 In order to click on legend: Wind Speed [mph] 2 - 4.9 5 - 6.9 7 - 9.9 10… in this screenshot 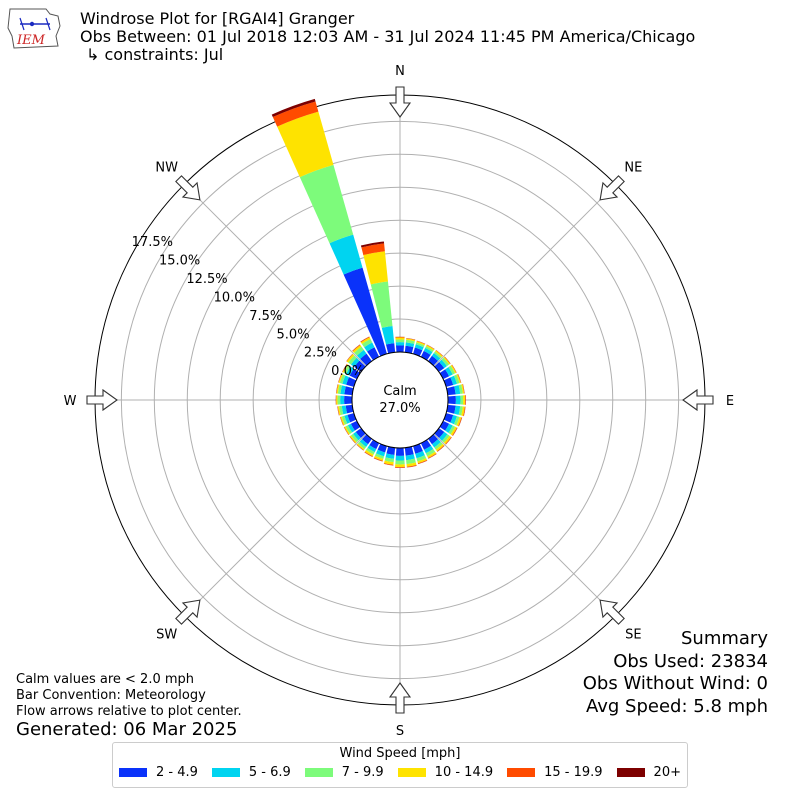, I will do `click(400, 765)`.